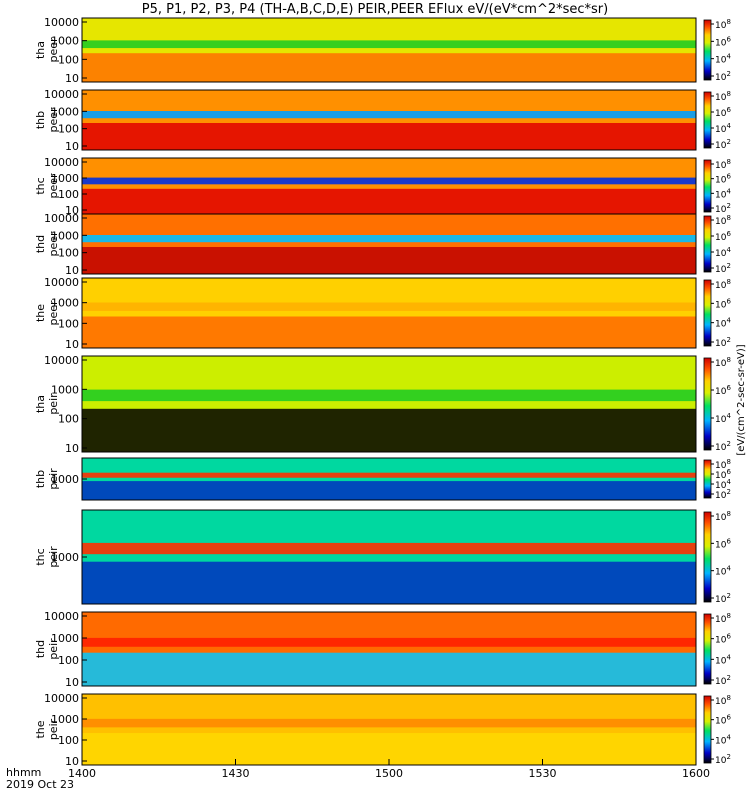  I want to click on panel-probe-label: tha, so click(40, 50).